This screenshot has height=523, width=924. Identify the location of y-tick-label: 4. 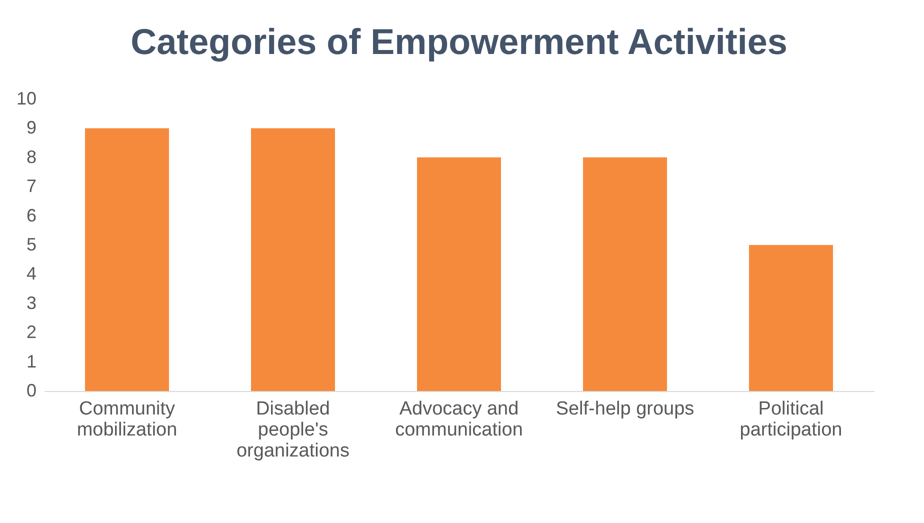
(31, 274).